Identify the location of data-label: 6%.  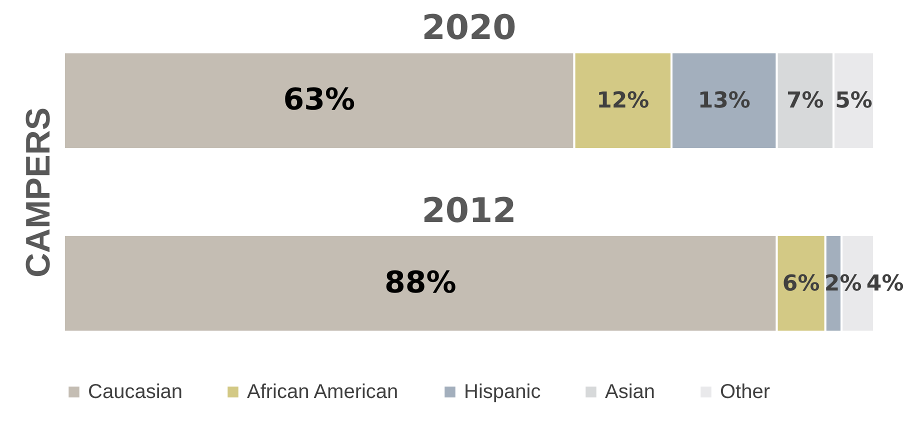
(801, 283).